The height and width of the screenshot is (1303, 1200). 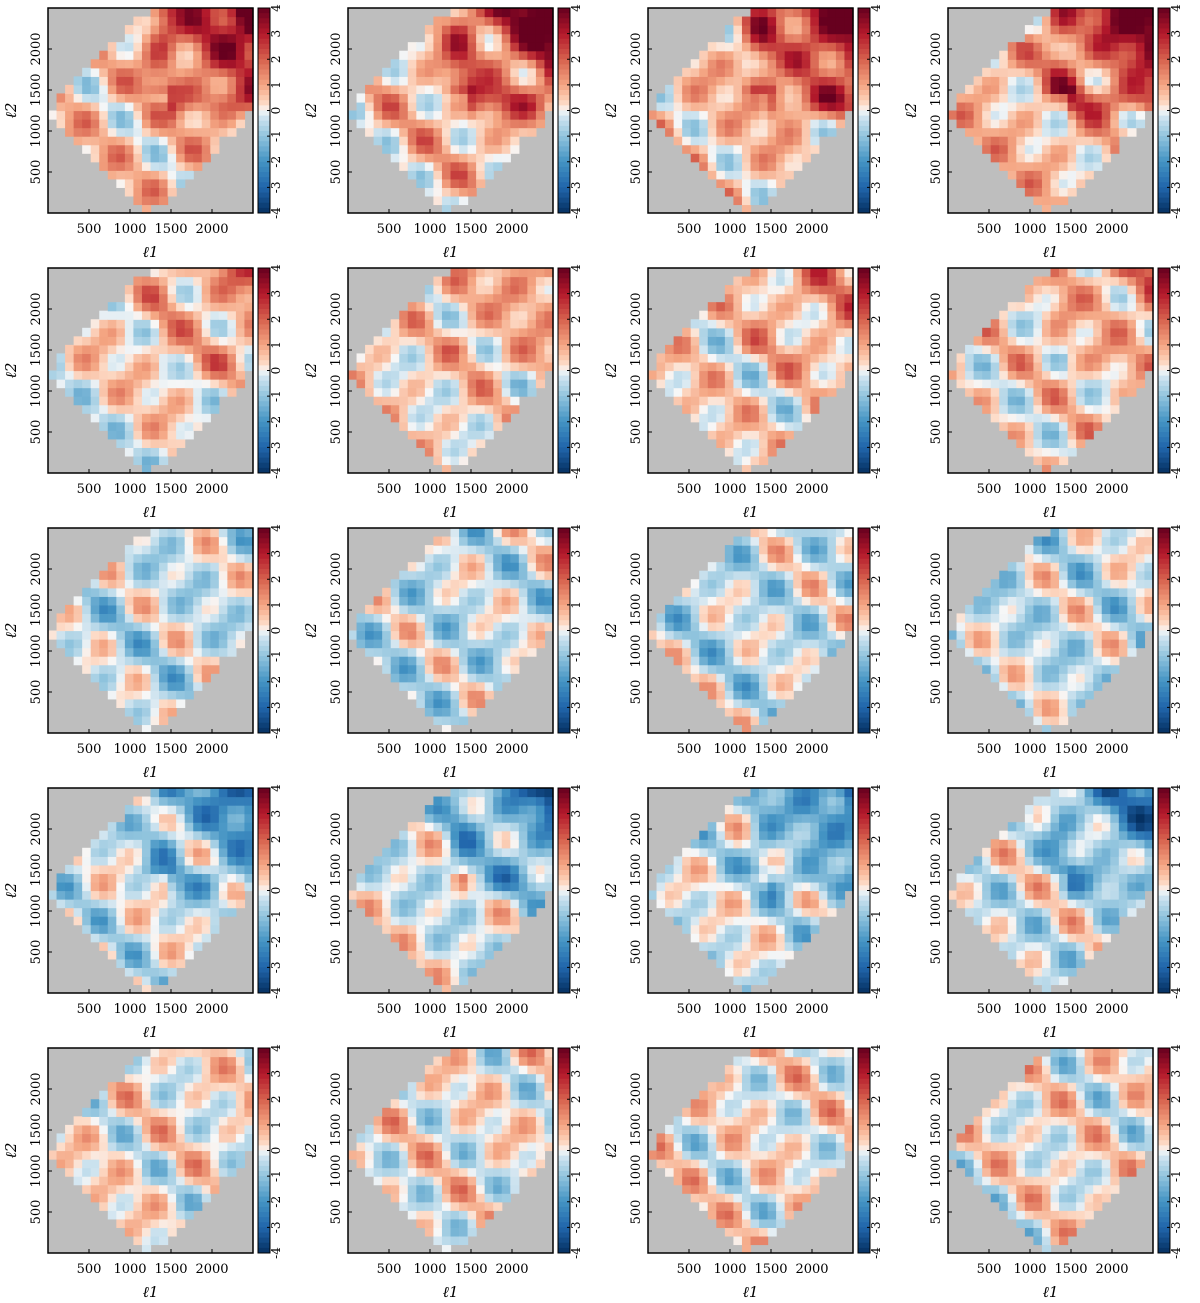 What do you see at coordinates (1029, 229) in the screenshot?
I see `x-tick-label: 1000` at bounding box center [1029, 229].